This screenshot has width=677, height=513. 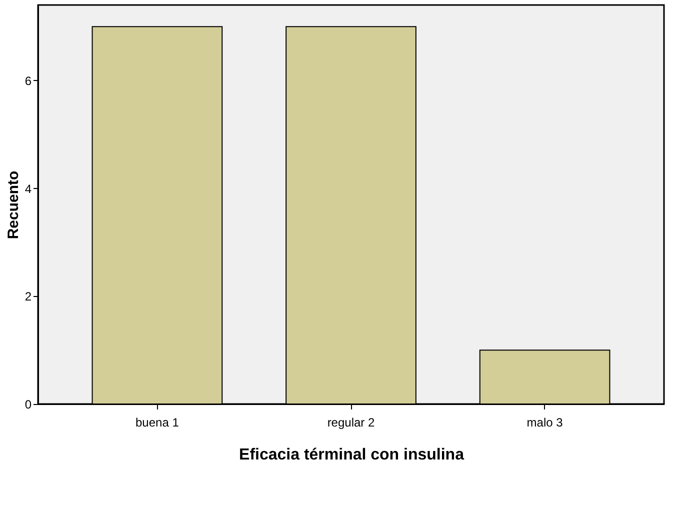 I want to click on x-axis-title: Eficacia términal con insulina, so click(x=351, y=455).